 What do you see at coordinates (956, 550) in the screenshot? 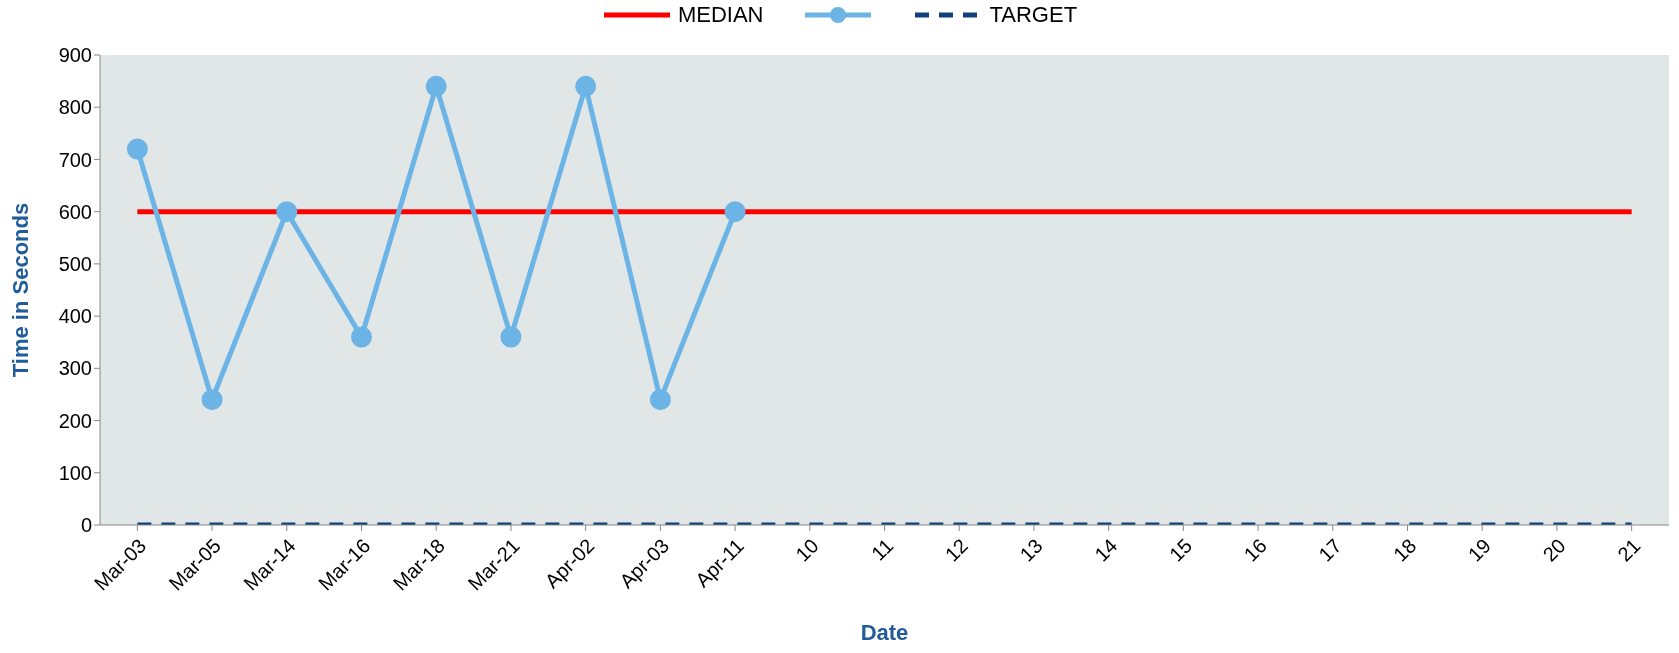
I see `x-tick-label: 12` at bounding box center [956, 550].